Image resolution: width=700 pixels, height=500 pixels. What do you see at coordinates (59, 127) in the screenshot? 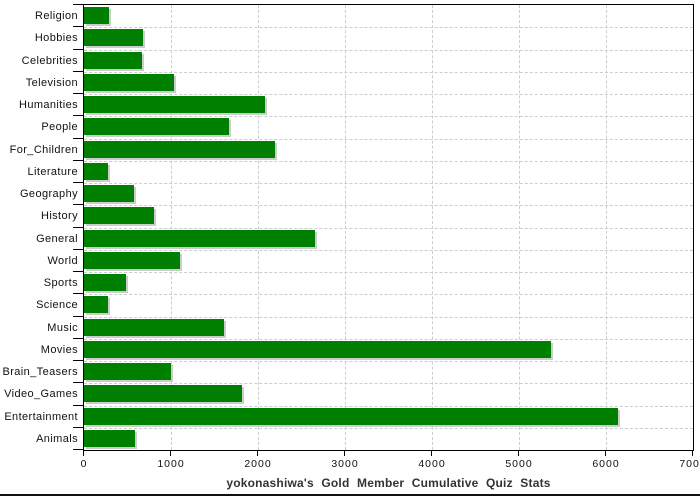
I see `category-label: People` at bounding box center [59, 127].